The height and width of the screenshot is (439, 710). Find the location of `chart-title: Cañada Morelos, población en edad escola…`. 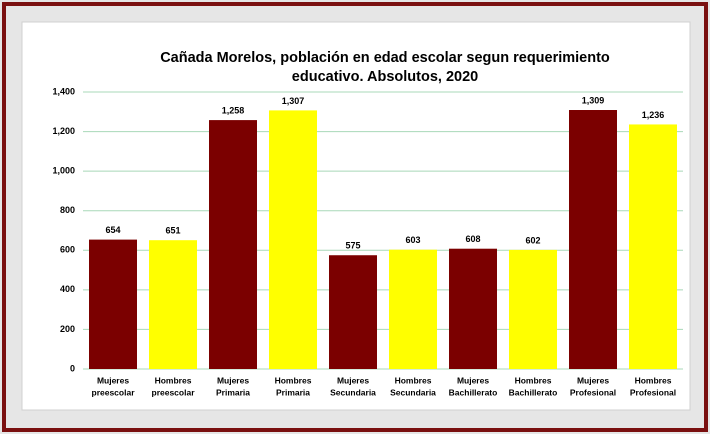

chart-title: Cañada Morelos, población en edad escola… is located at coordinates (385, 58).